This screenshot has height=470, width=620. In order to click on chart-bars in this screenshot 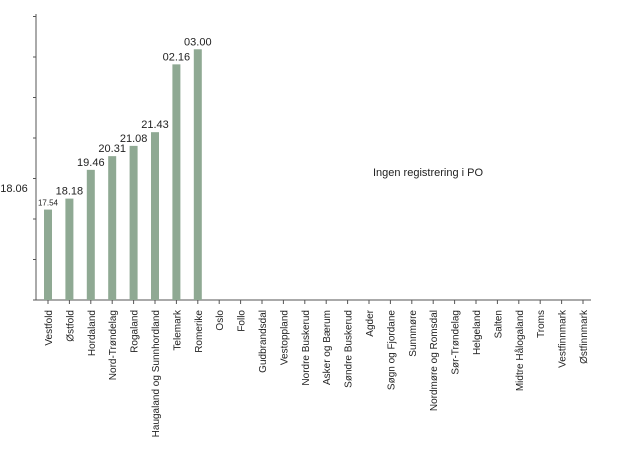, I will do `click(123, 174)`.